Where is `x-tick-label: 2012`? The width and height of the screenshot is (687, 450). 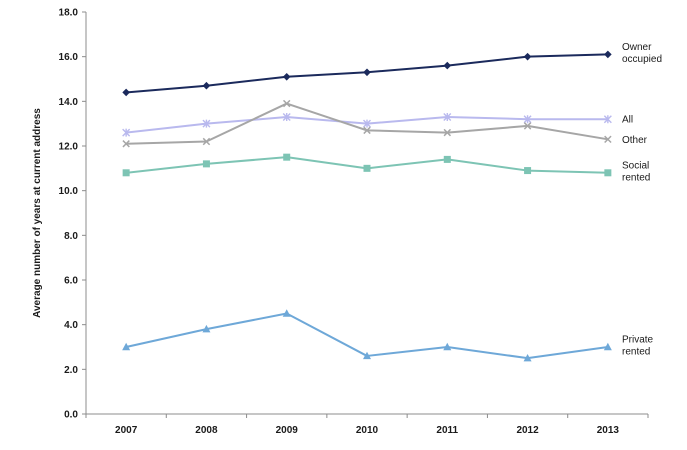 x-tick-label: 2012 is located at coordinates (527, 430).